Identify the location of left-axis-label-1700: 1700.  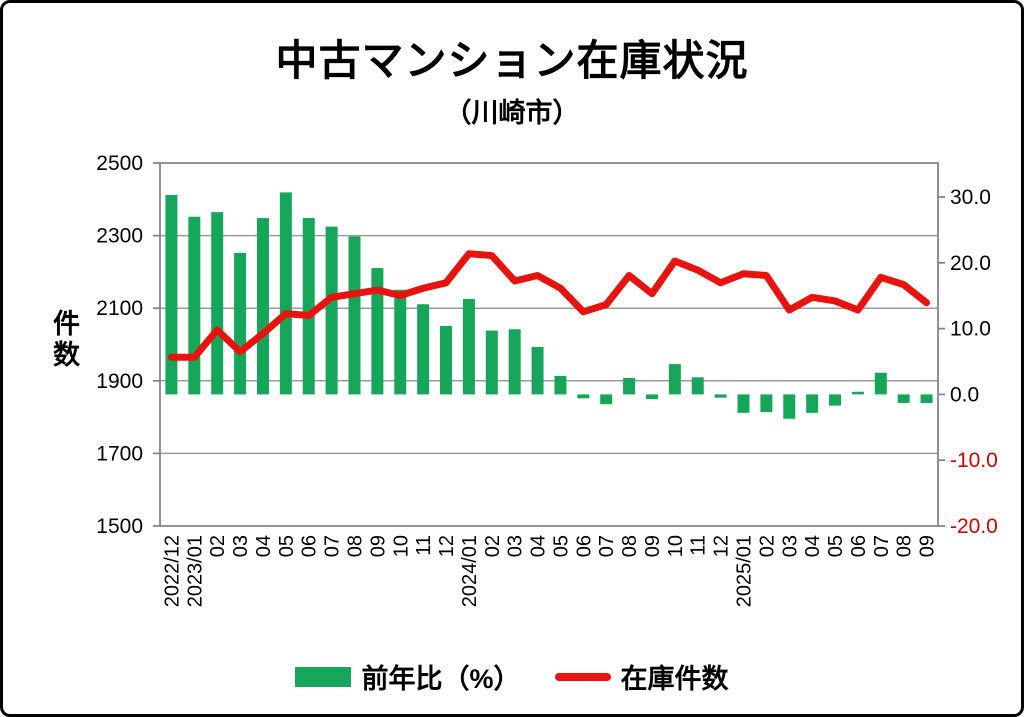
(119, 453).